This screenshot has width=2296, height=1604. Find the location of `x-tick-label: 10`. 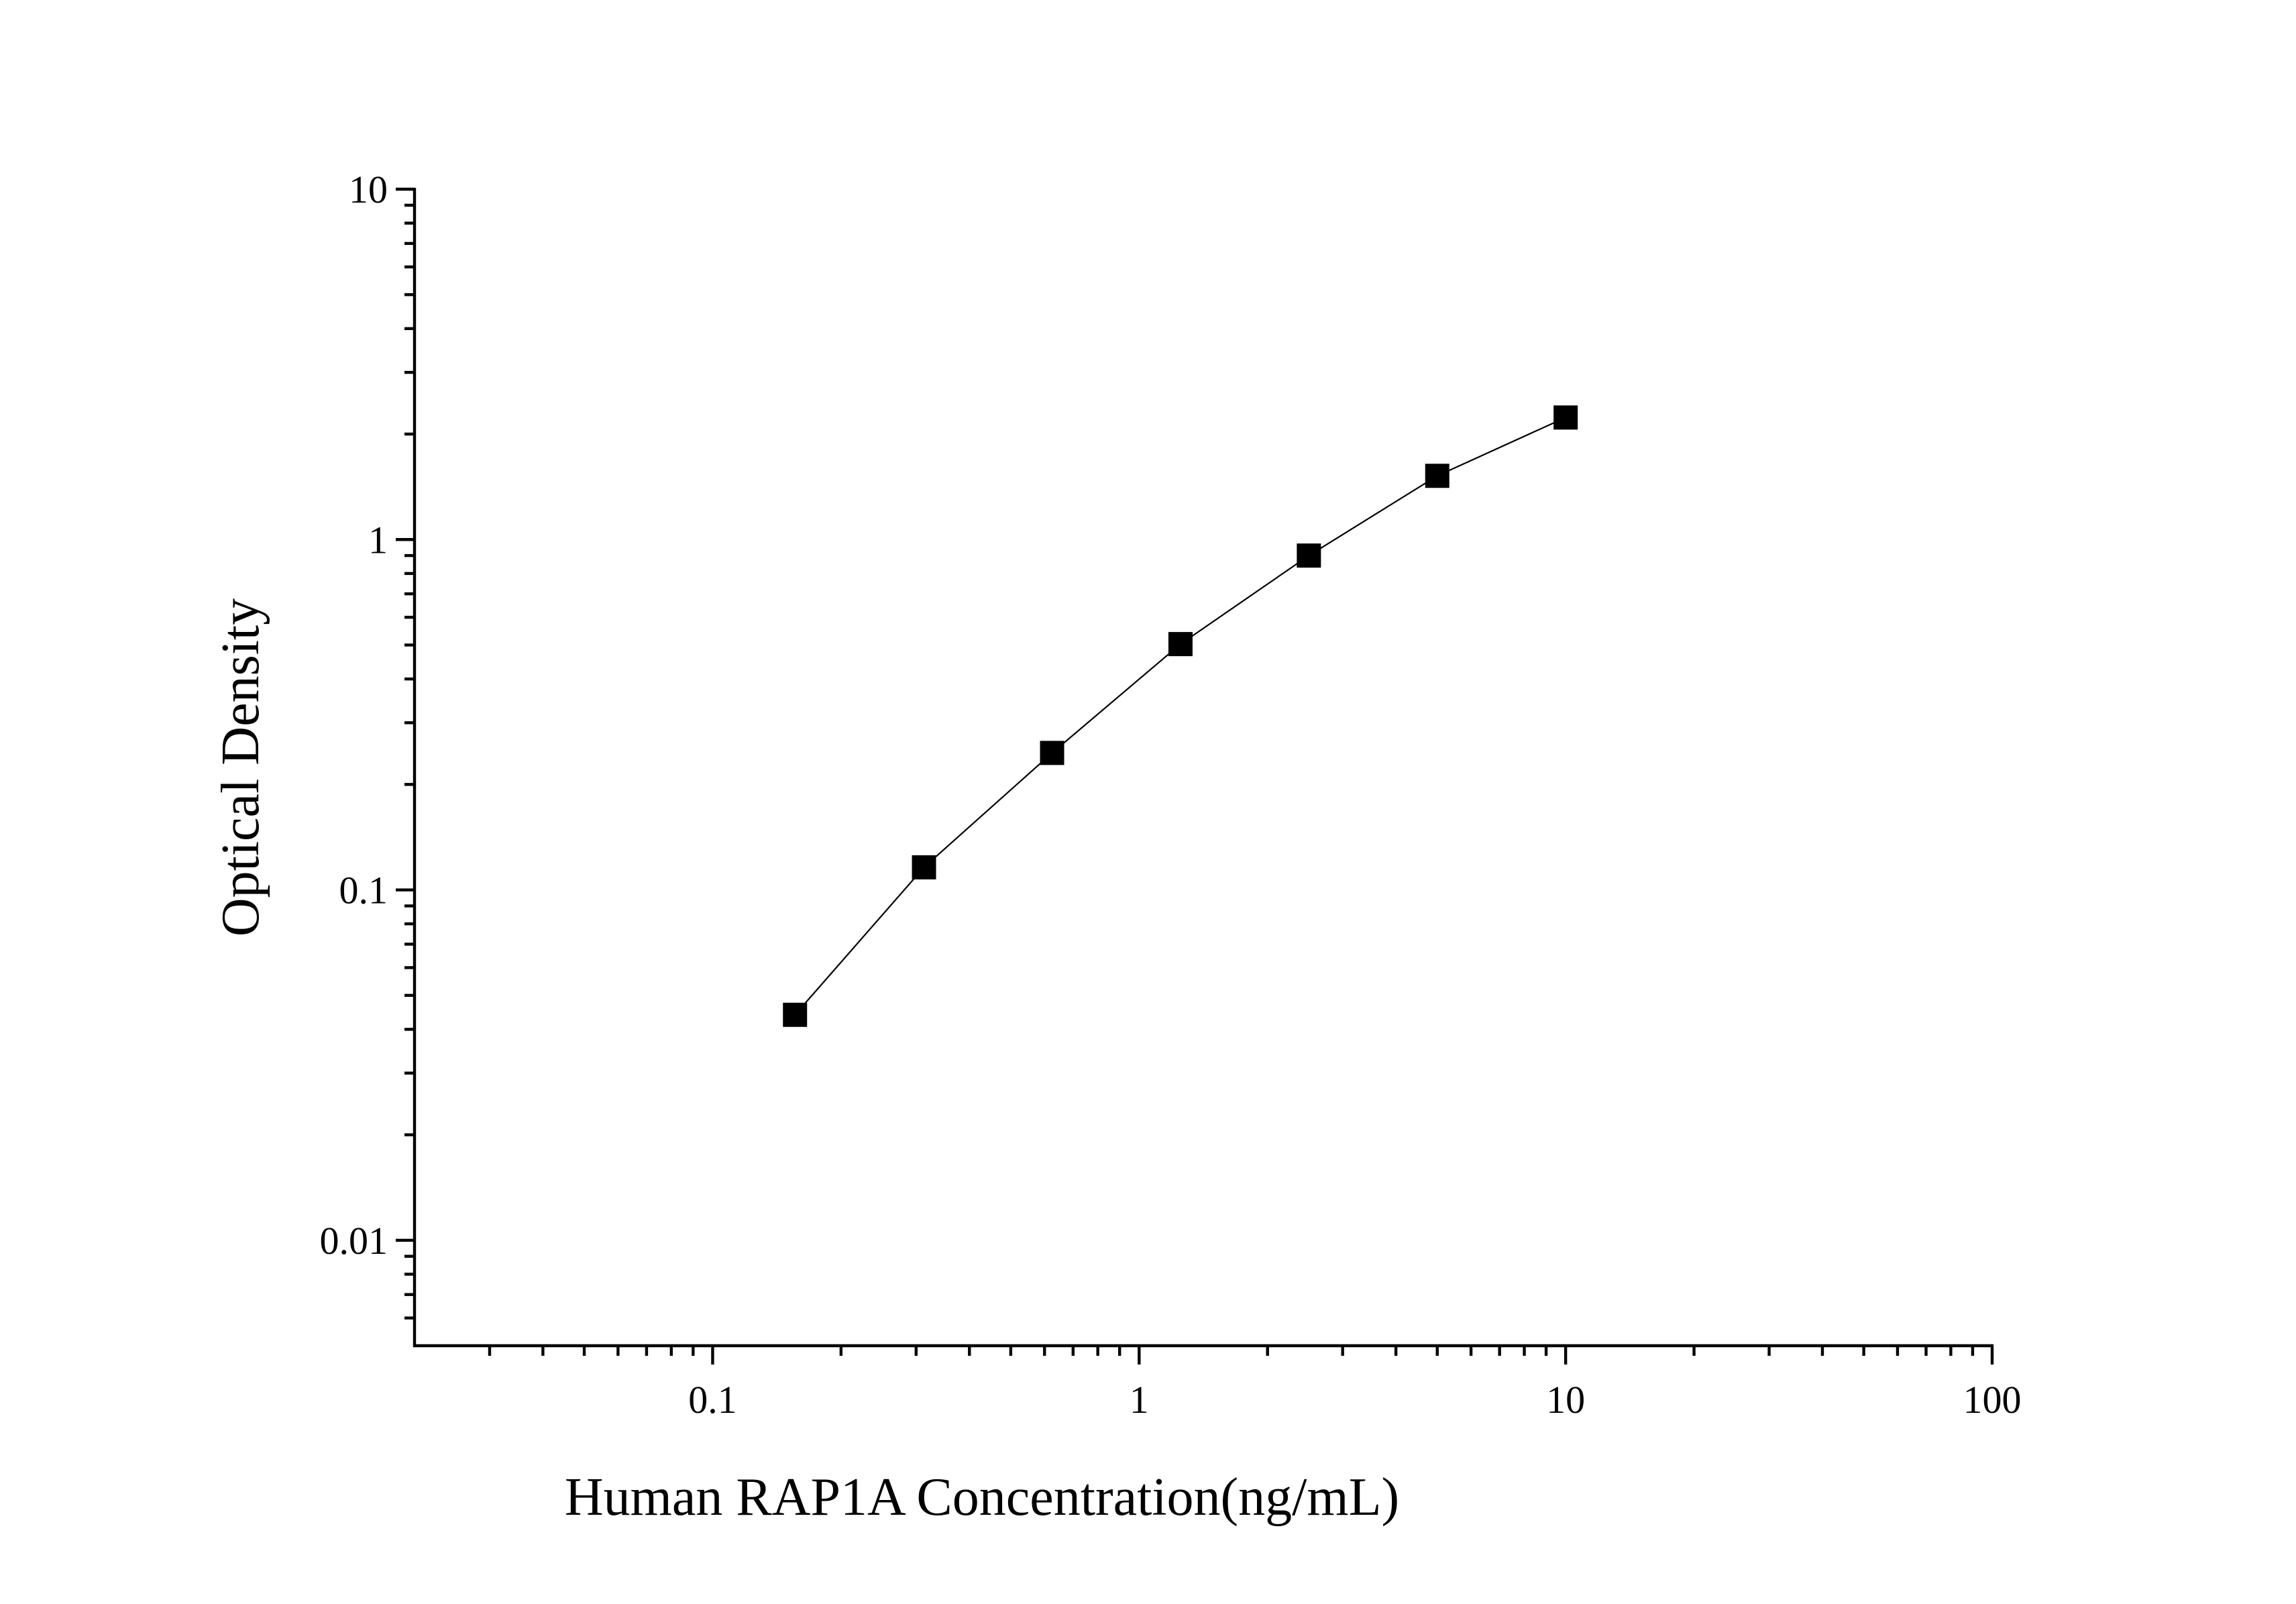

x-tick-label: 10 is located at coordinates (1565, 1400).